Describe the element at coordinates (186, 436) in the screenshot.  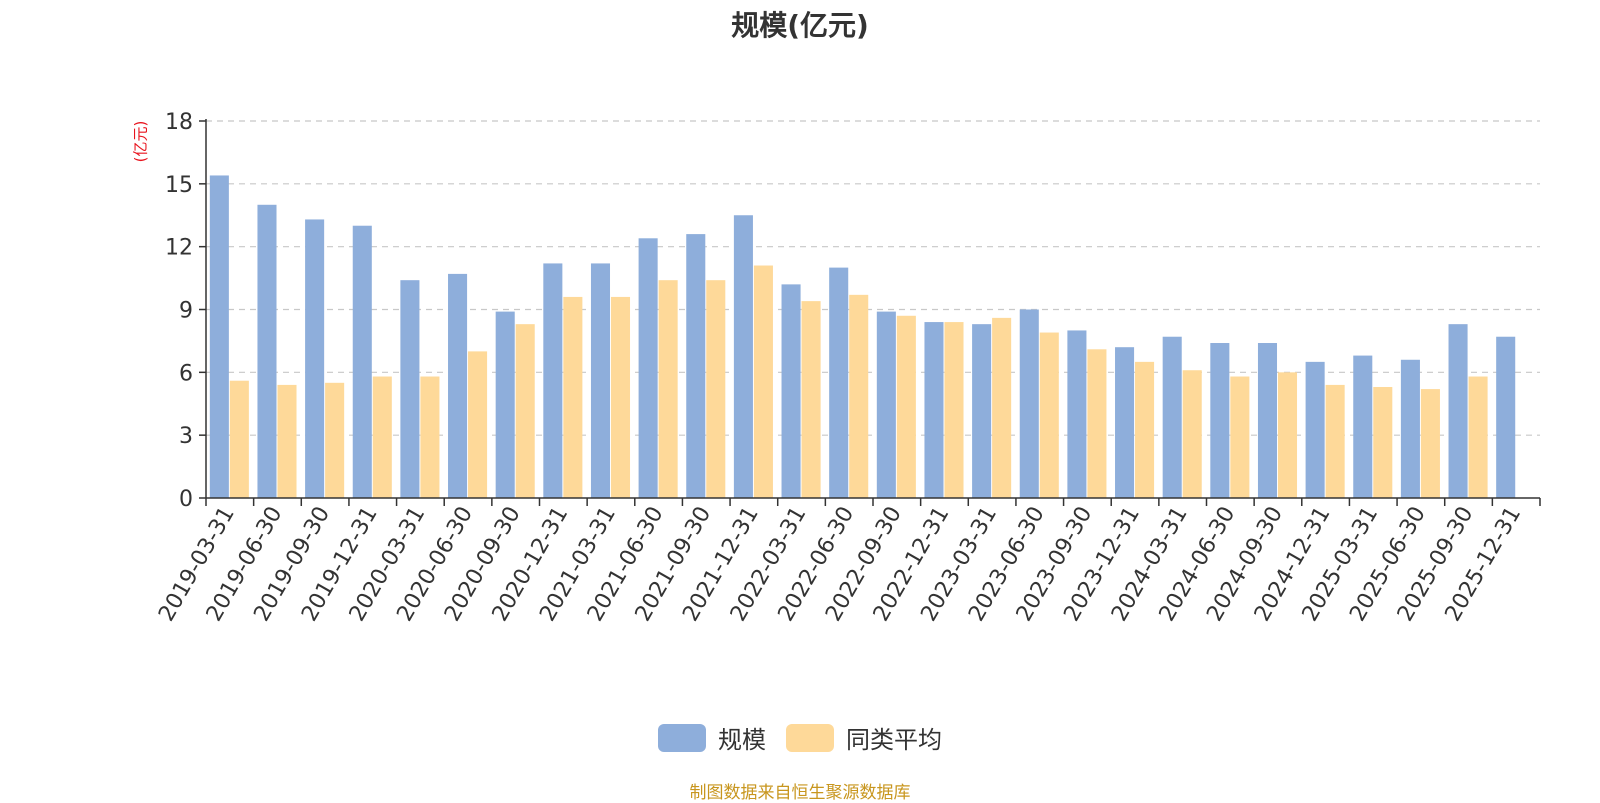
I see `y-tick-label: 3` at that location.